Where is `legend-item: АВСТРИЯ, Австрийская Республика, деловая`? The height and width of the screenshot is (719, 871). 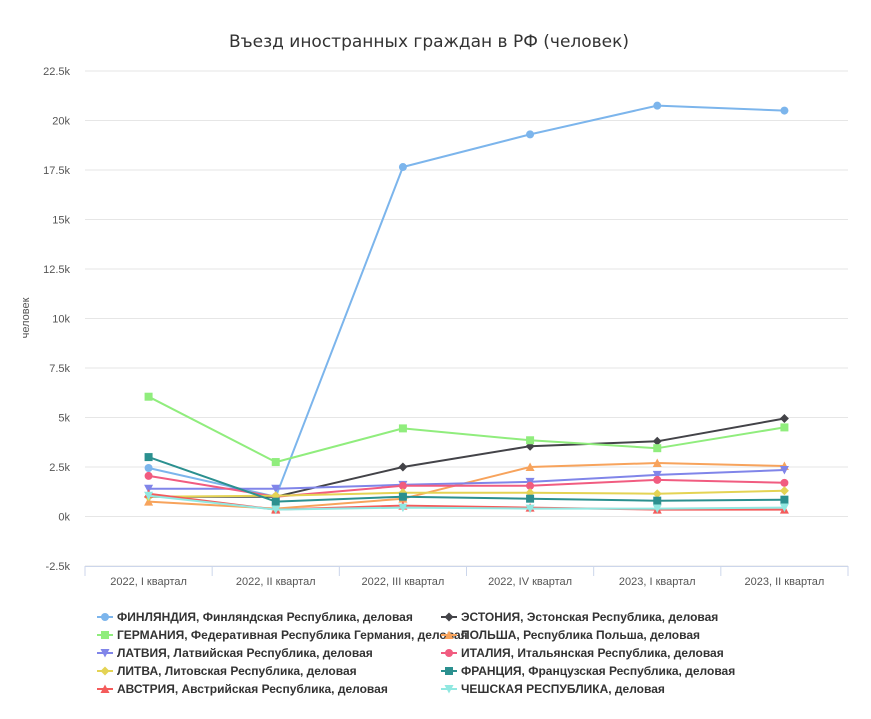 legend-item: АВСТРИЯ, Австрийская Республика, деловая is located at coordinates (242, 689).